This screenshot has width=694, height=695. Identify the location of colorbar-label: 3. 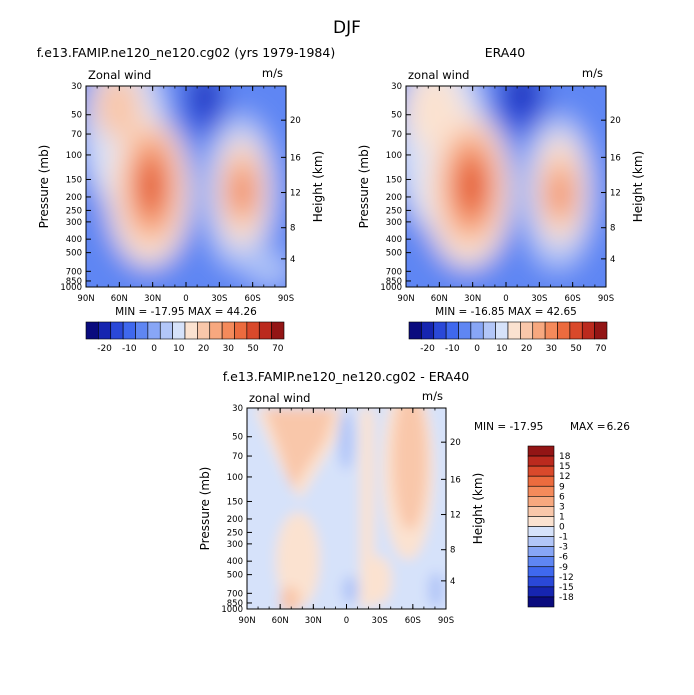
(562, 507).